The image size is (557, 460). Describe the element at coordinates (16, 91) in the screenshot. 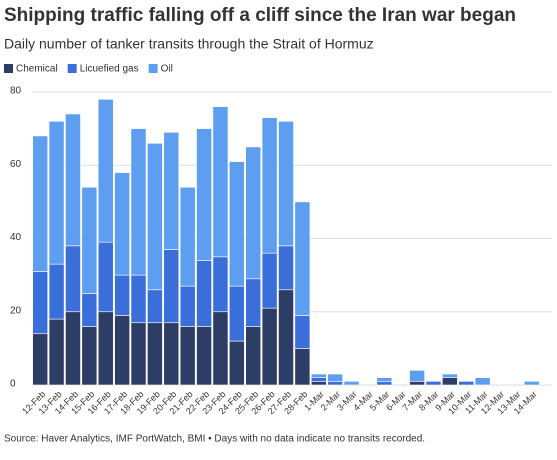

I see `y-tick-label: 80` at that location.